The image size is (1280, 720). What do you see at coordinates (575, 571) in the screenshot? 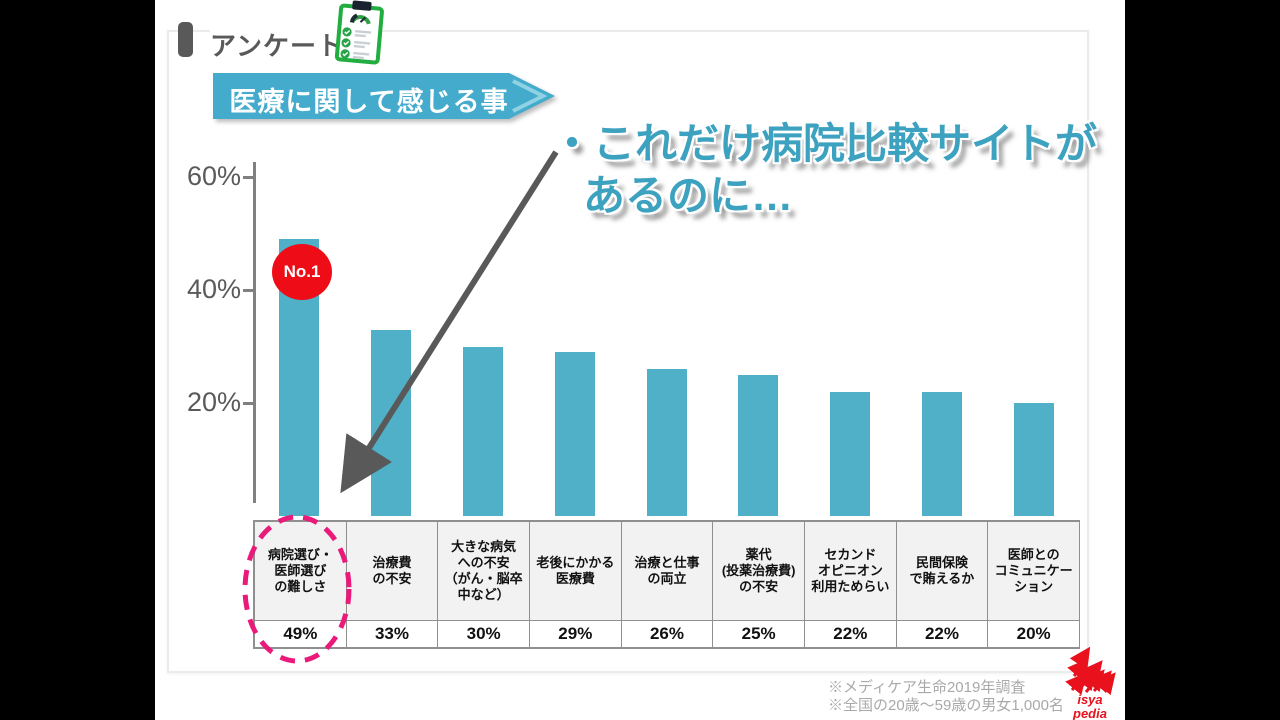
I see `table-header-cell: 老後にかかる 医療費` at bounding box center [575, 571].